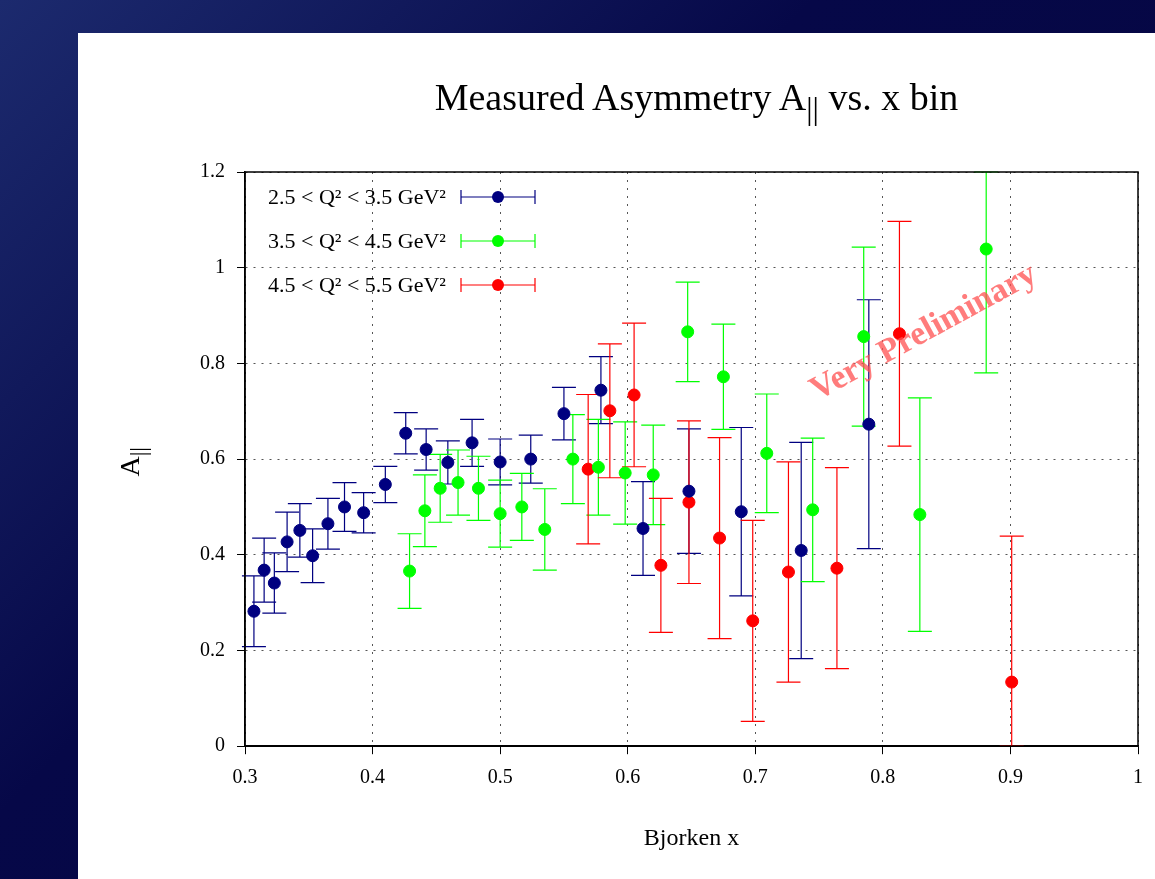 The image size is (1155, 879). What do you see at coordinates (212, 361) in the screenshot?
I see `y-tick-label: 0.8` at bounding box center [212, 361].